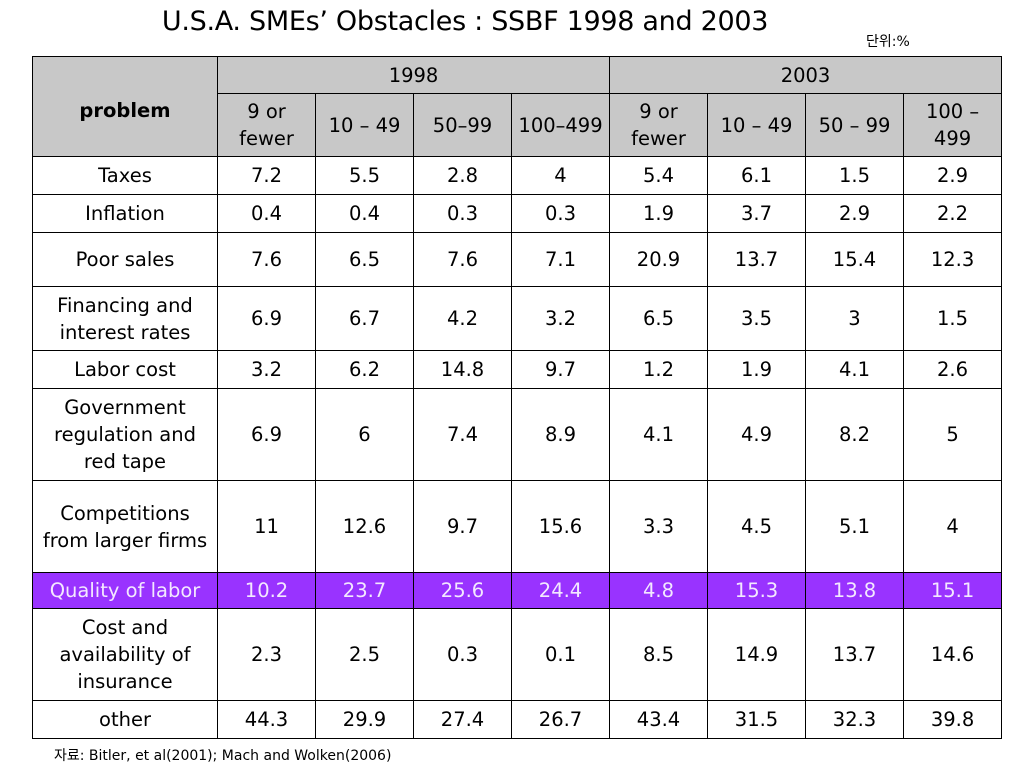  I want to click on year-header-2003: 2003, so click(806, 75).